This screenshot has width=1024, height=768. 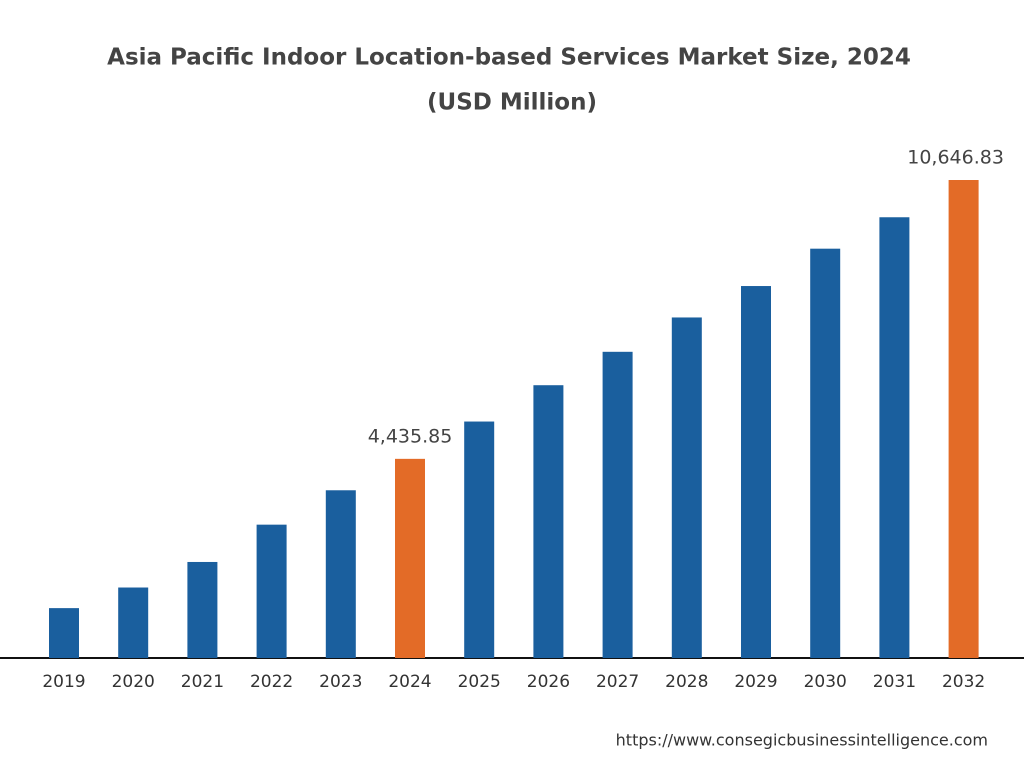 What do you see at coordinates (894, 682) in the screenshot?
I see `x-tick-label: 2031` at bounding box center [894, 682].